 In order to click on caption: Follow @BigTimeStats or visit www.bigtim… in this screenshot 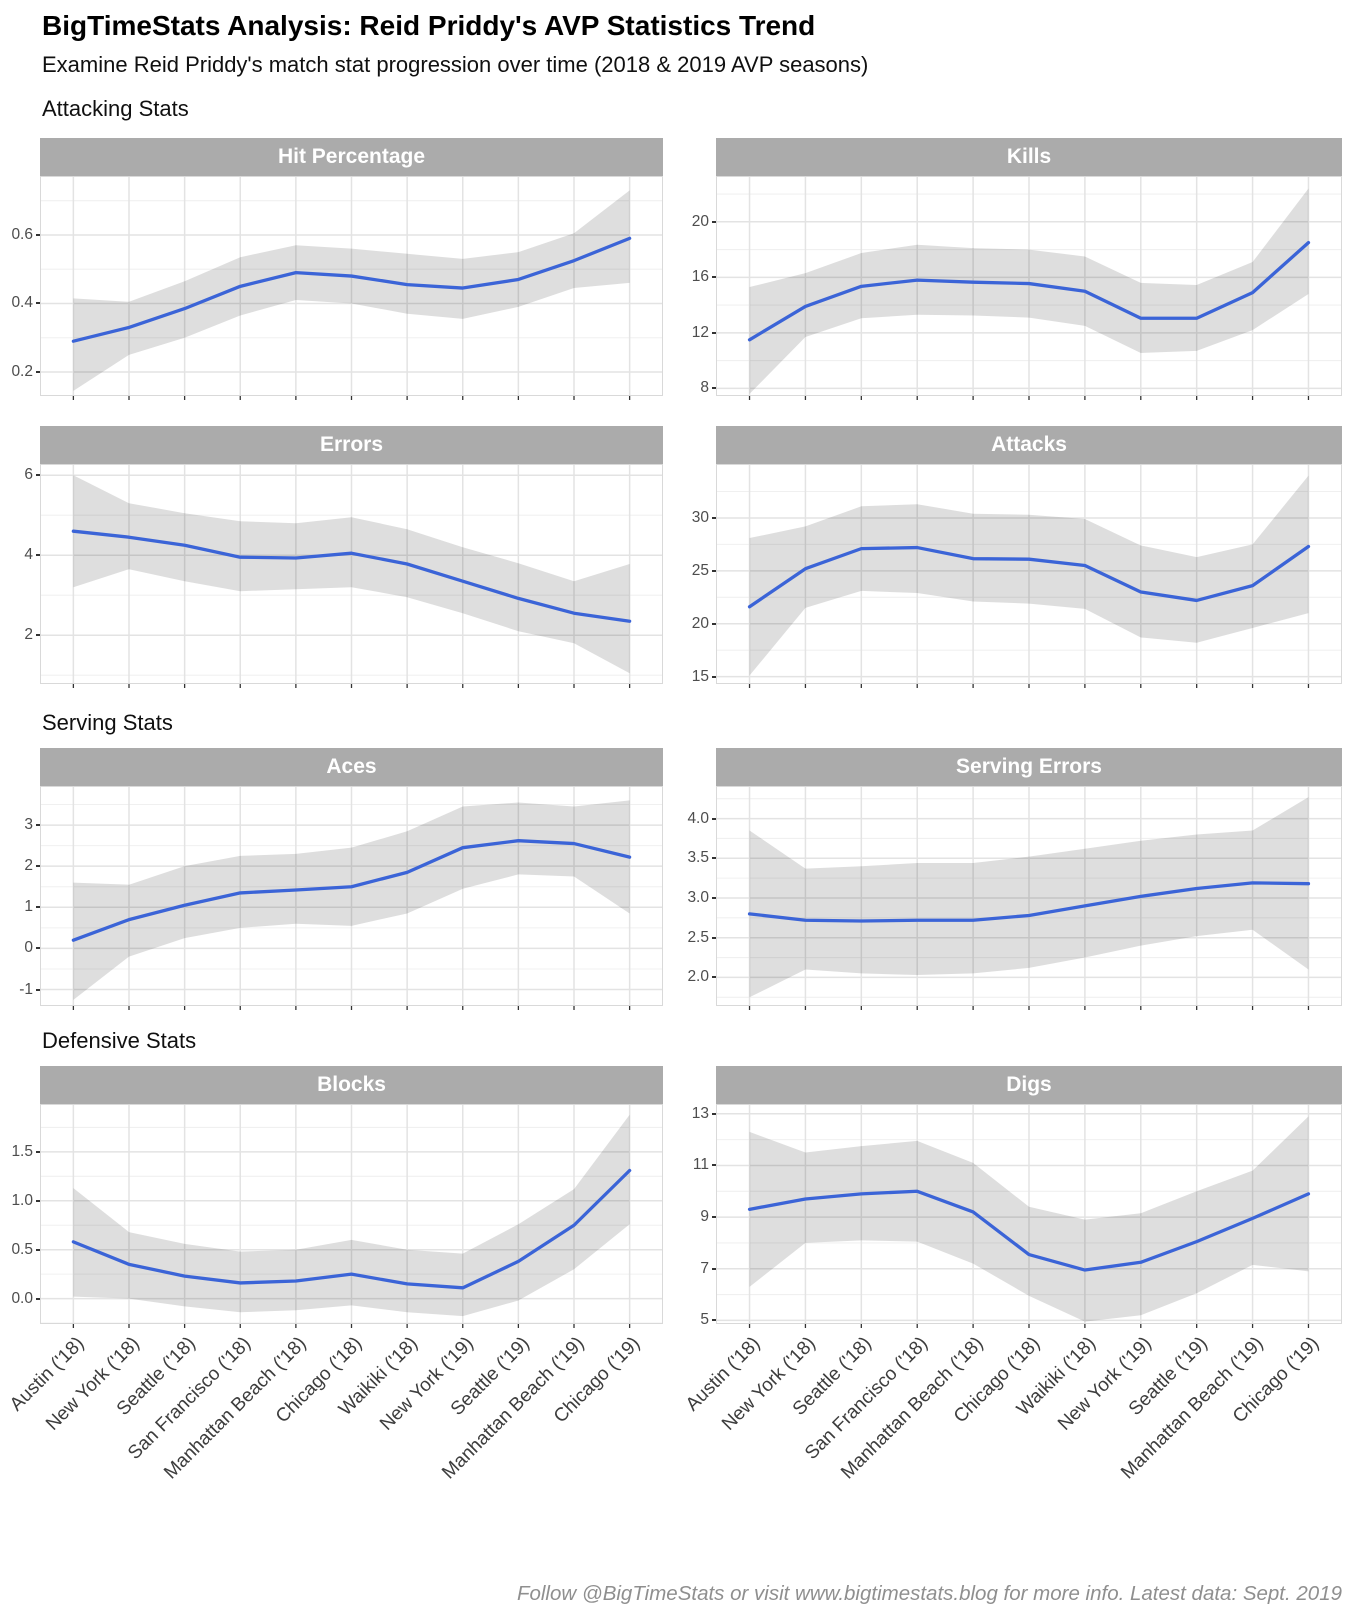, I will do `click(929, 1593)`.